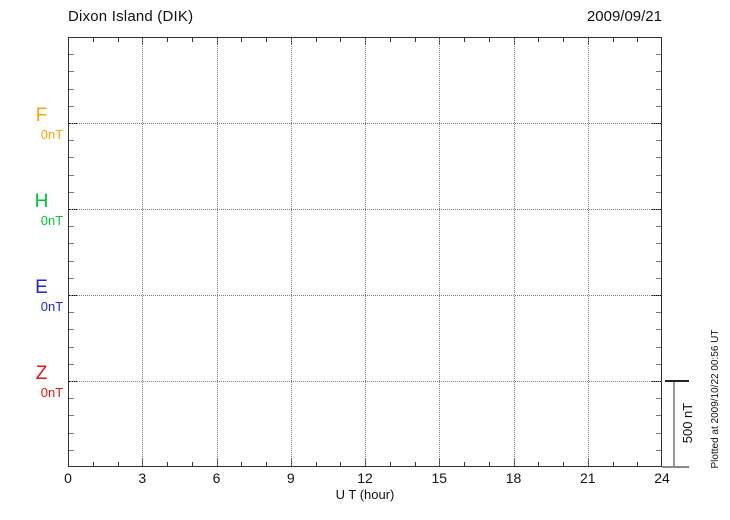 The height and width of the screenshot is (520, 730). I want to click on channel-baseline-value-f: 0nT, so click(52, 134).